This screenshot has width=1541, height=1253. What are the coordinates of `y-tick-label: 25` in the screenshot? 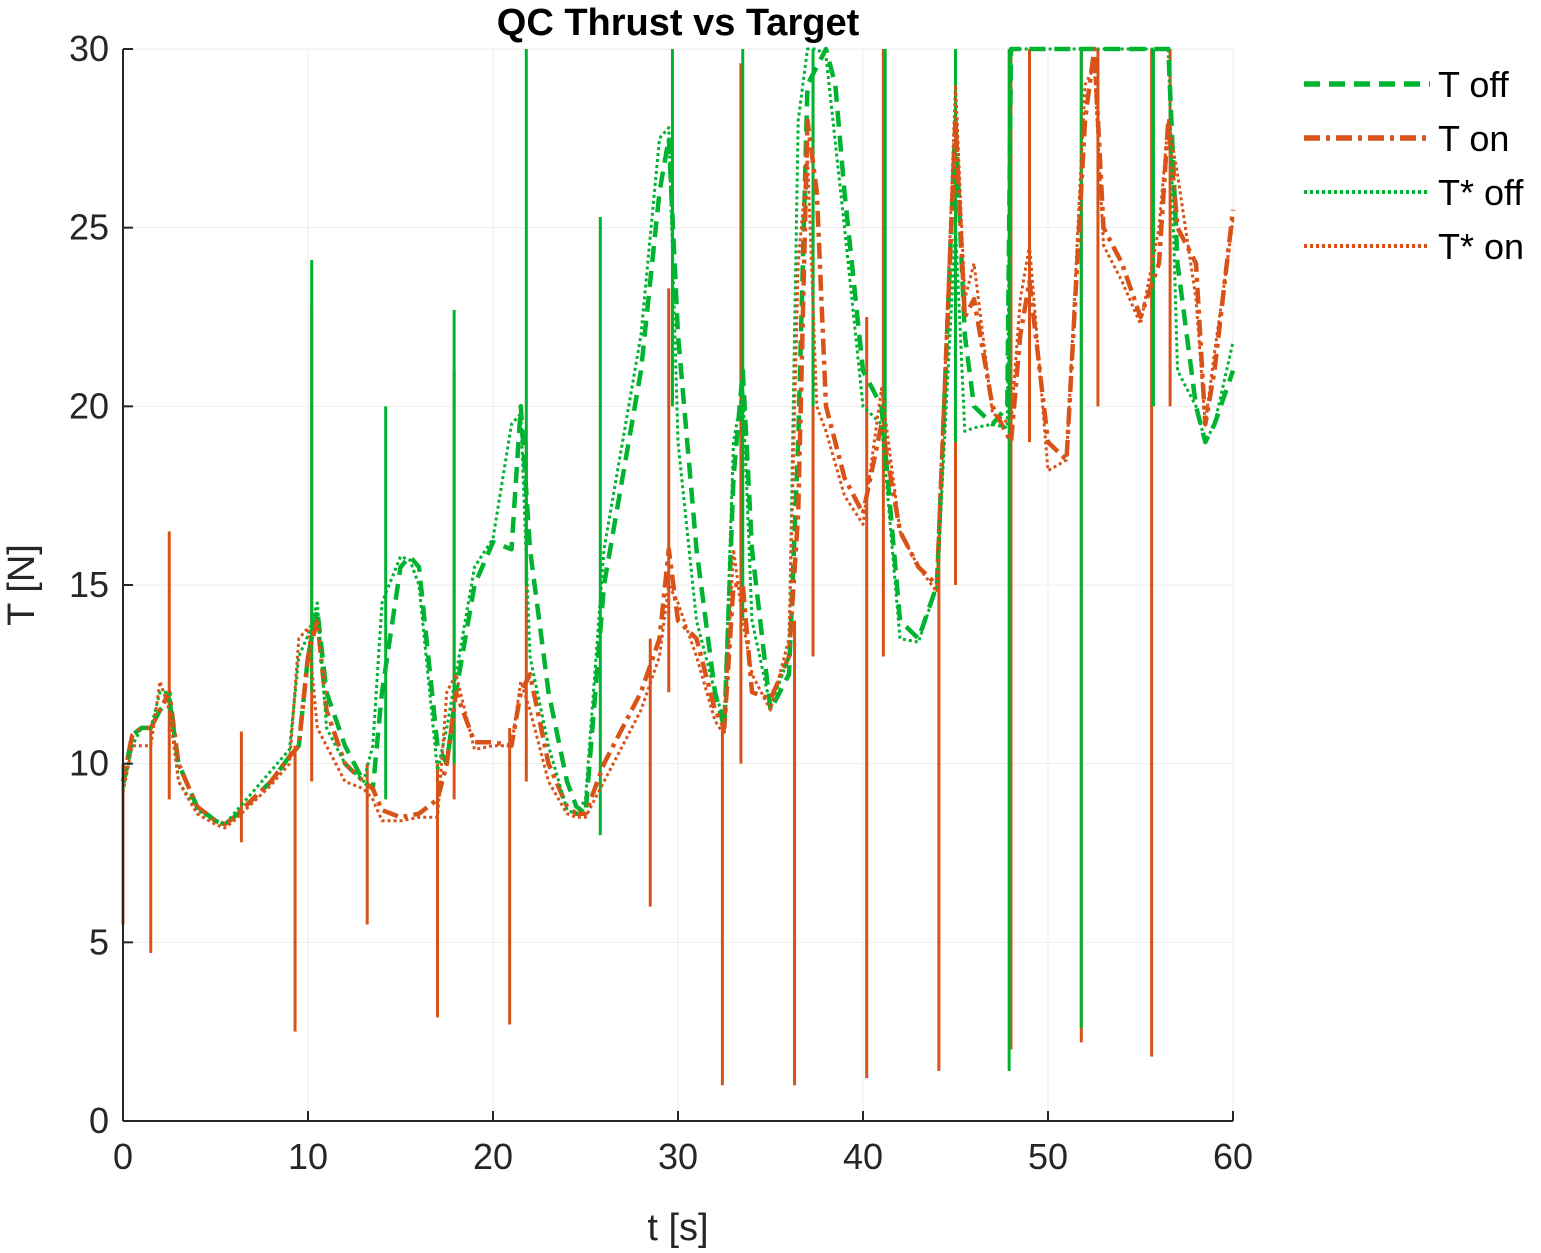 It's located at (89, 227).